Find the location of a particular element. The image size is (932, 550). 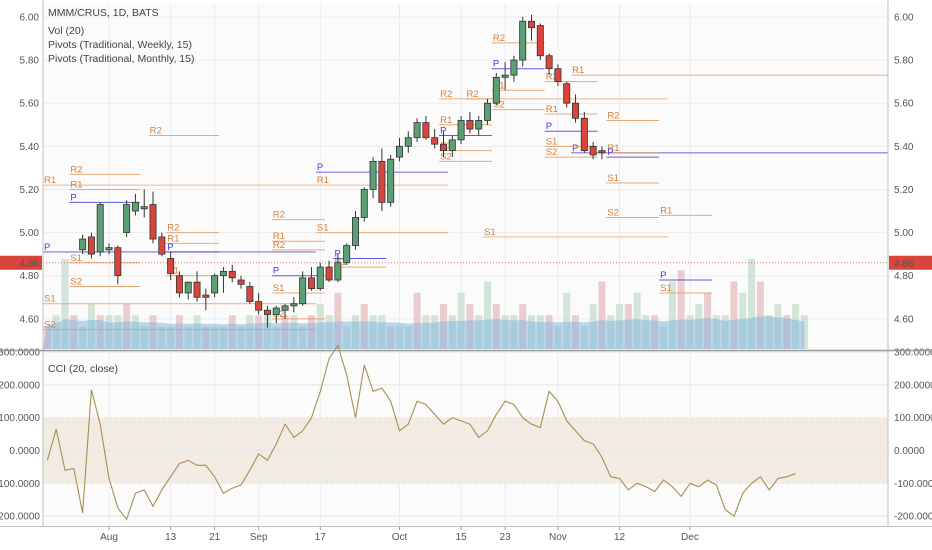

time-axis: Aug 13 21 Sep 17 Oct 15 23 Nov 12 Dec is located at coordinates (399, 534).